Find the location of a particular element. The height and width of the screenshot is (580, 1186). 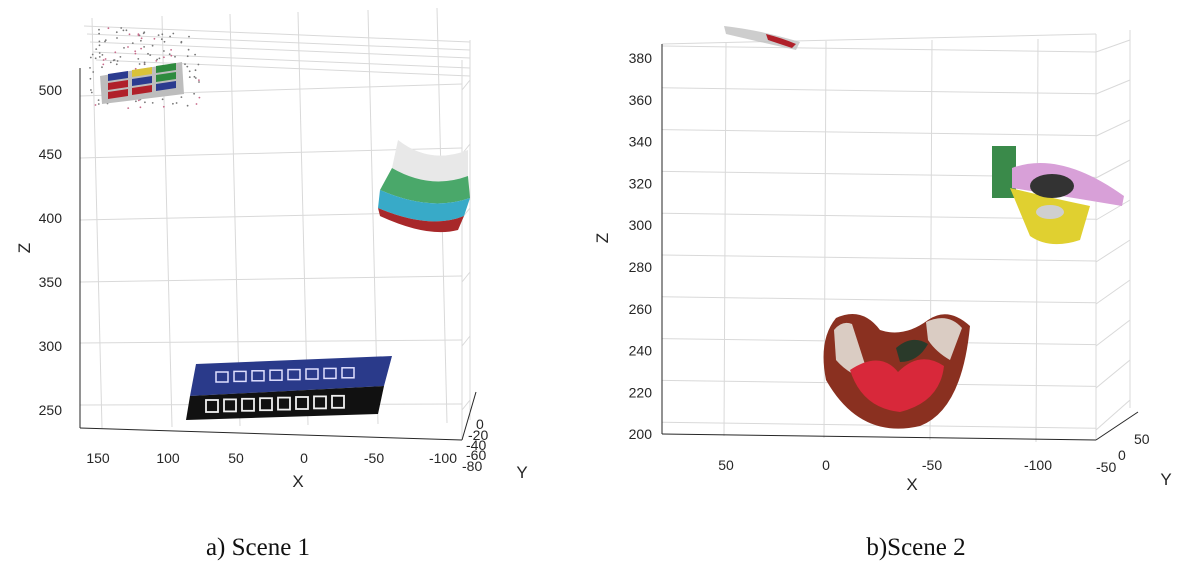

y-axis-line is located at coordinates (469, 416).